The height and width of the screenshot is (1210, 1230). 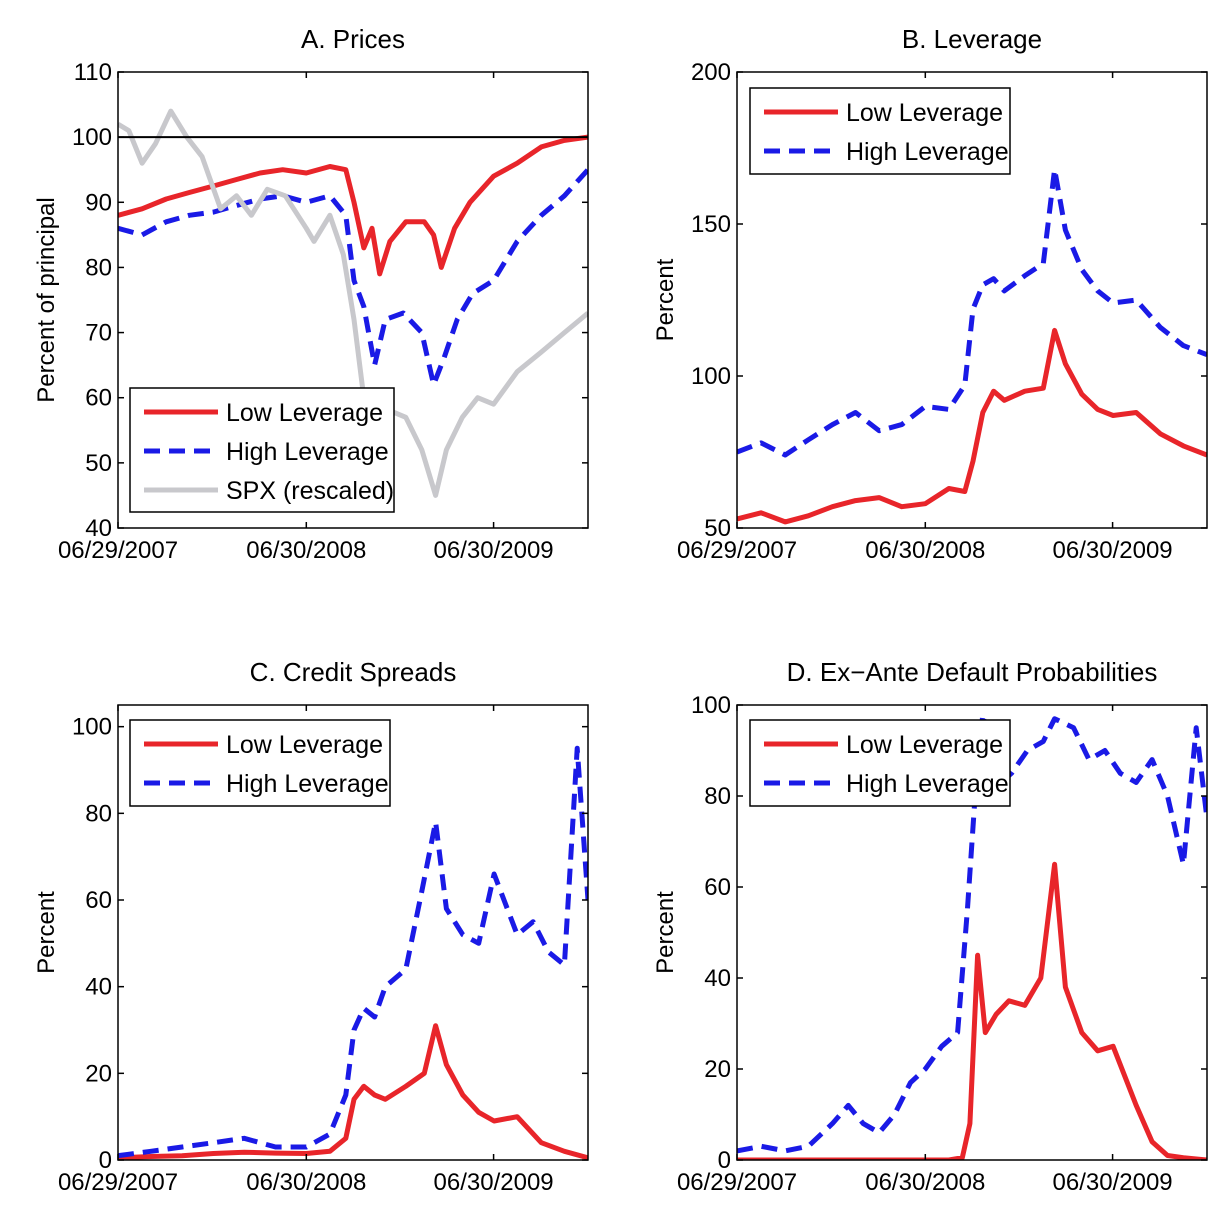 What do you see at coordinates (93, 72) in the screenshot?
I see `y-tick-label: 110` at bounding box center [93, 72].